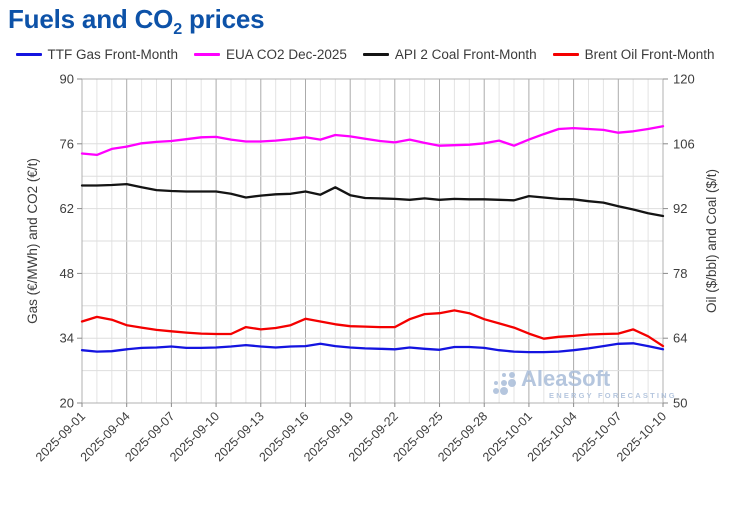 This screenshot has width=730, height=509. What do you see at coordinates (680, 403) in the screenshot?
I see `svg-text: 50` at bounding box center [680, 403].